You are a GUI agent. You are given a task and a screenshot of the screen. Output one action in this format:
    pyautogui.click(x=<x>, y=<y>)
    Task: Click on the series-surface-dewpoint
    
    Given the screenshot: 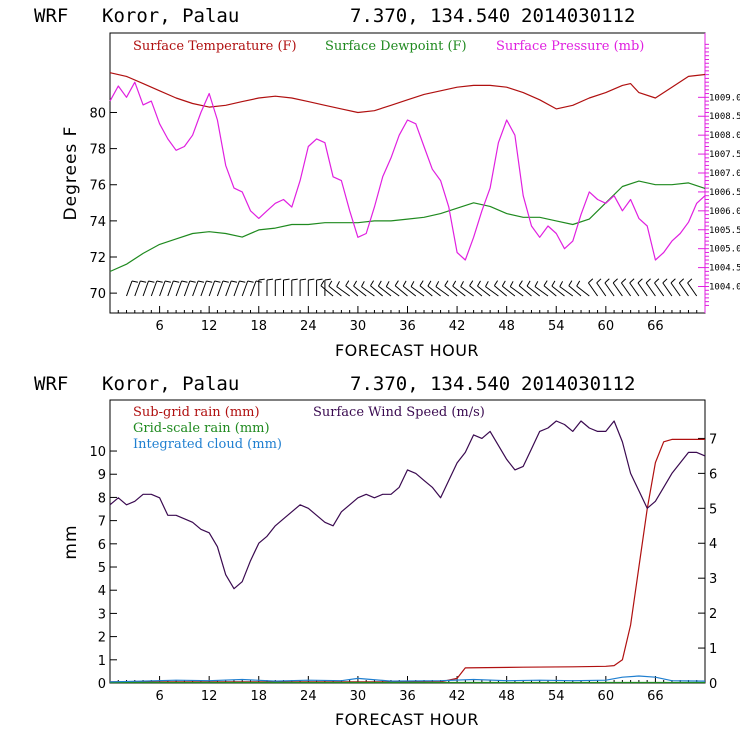 What is the action you would take?
    pyautogui.click(x=407, y=226)
    